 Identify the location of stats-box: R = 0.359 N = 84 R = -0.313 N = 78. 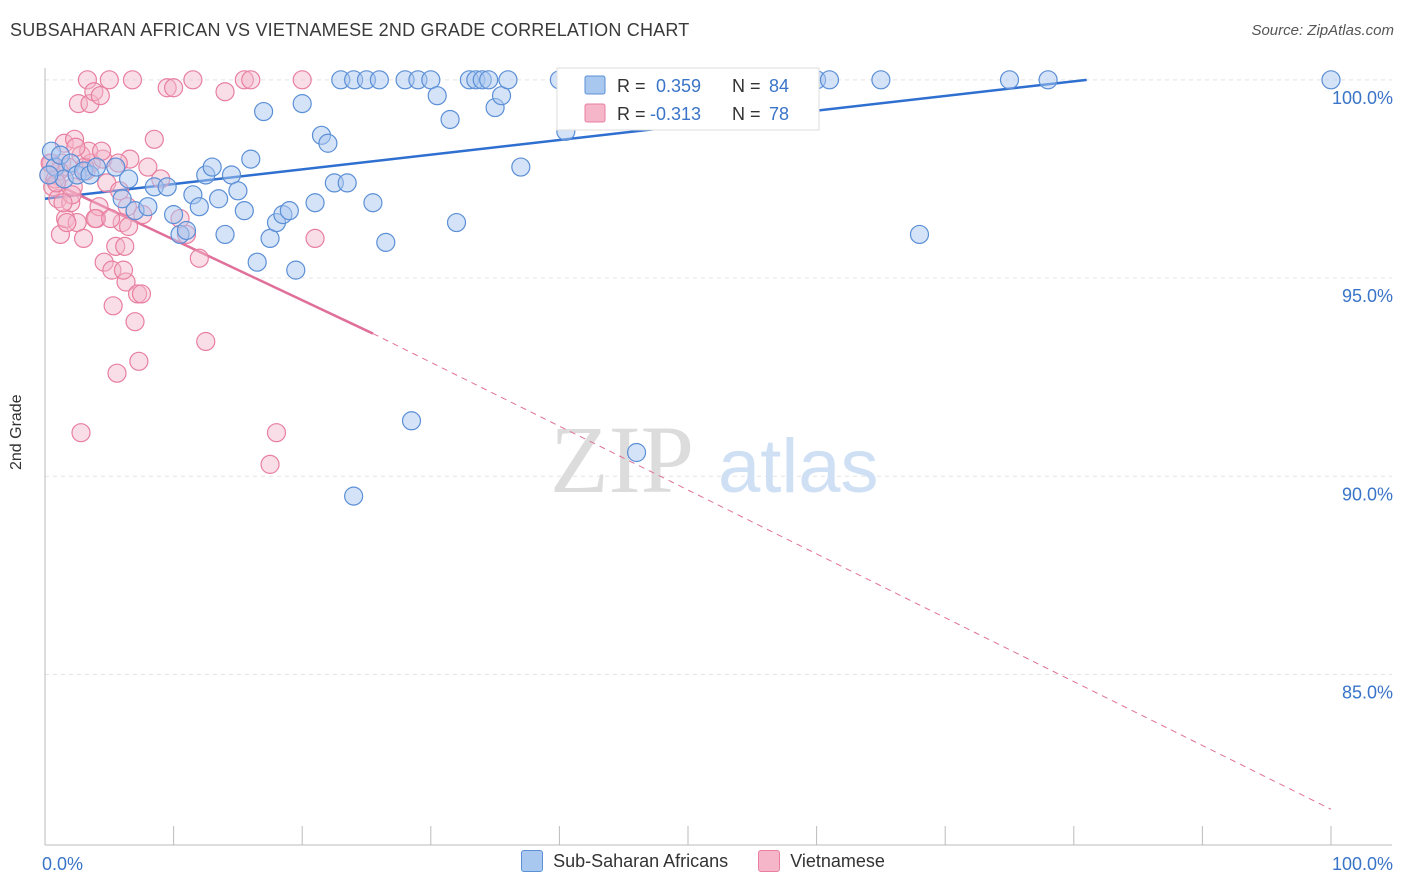
(688, 99).